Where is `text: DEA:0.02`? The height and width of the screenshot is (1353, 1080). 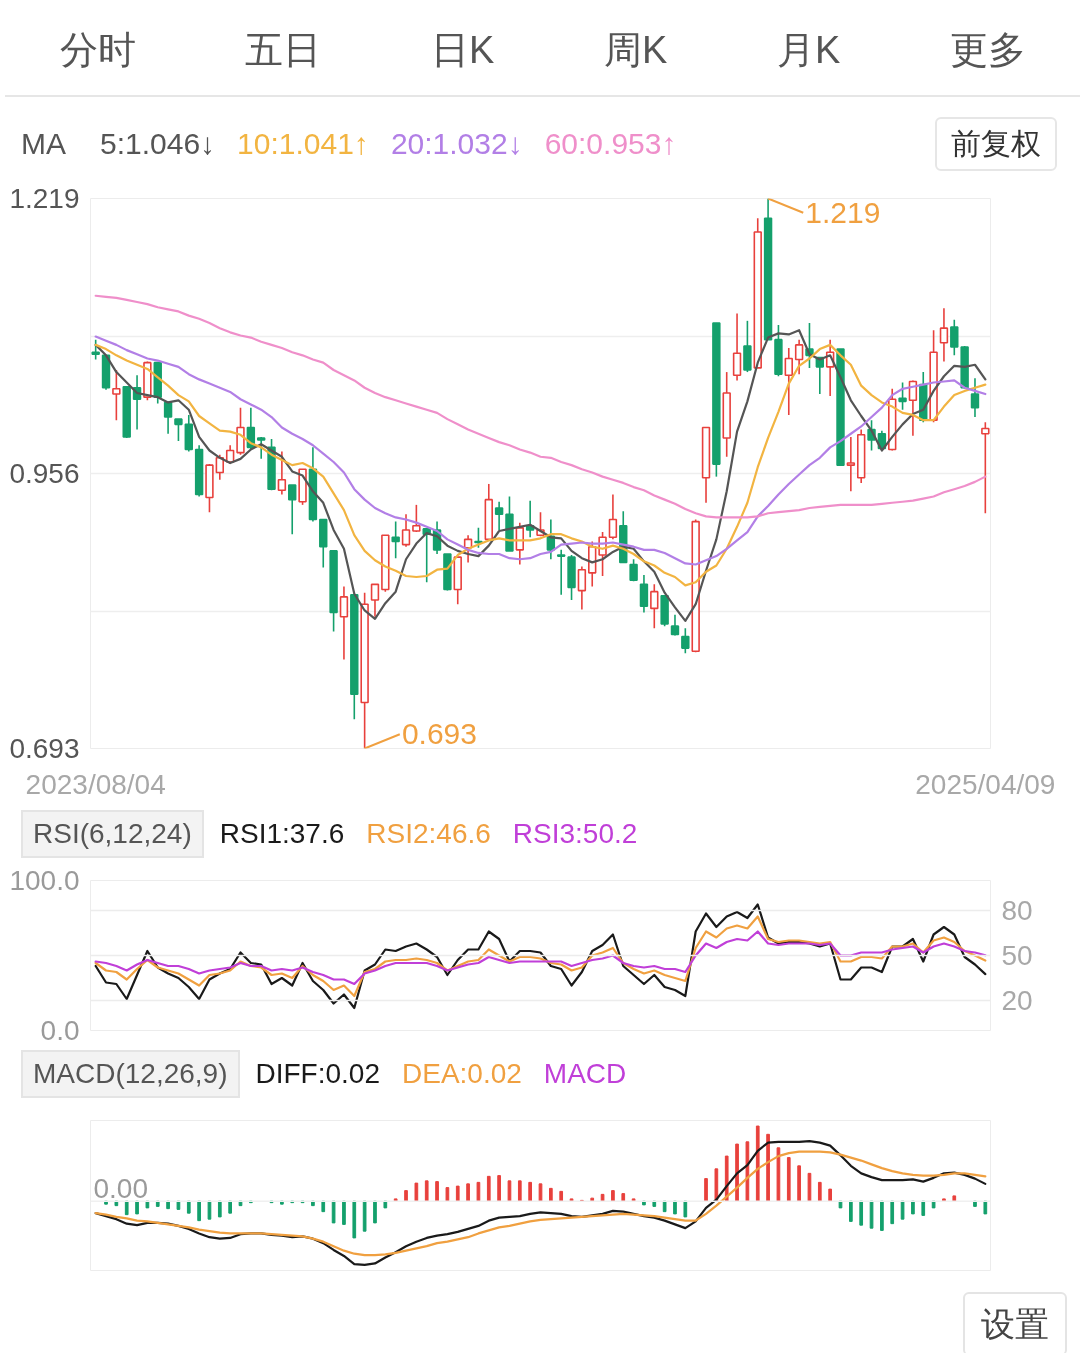 text: DEA:0.02 is located at coordinates (462, 1074).